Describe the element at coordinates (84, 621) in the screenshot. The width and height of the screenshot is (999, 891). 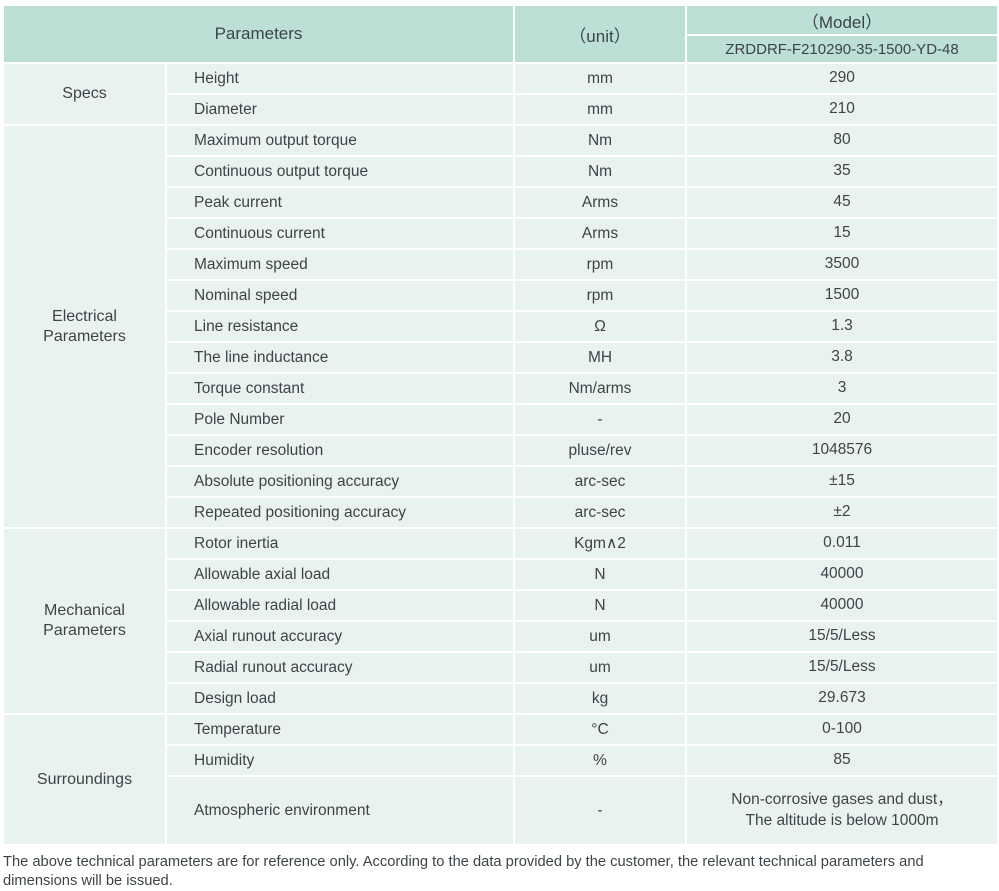
I see `group-cell-mechanical-parameters: Mechanical Parameters` at that location.